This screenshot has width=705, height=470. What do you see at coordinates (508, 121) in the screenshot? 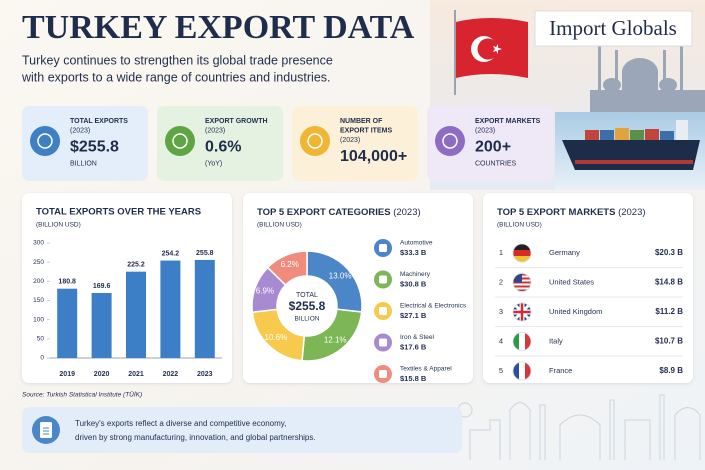
I see `kpi-label: EXPORT MARKETS` at bounding box center [508, 121].